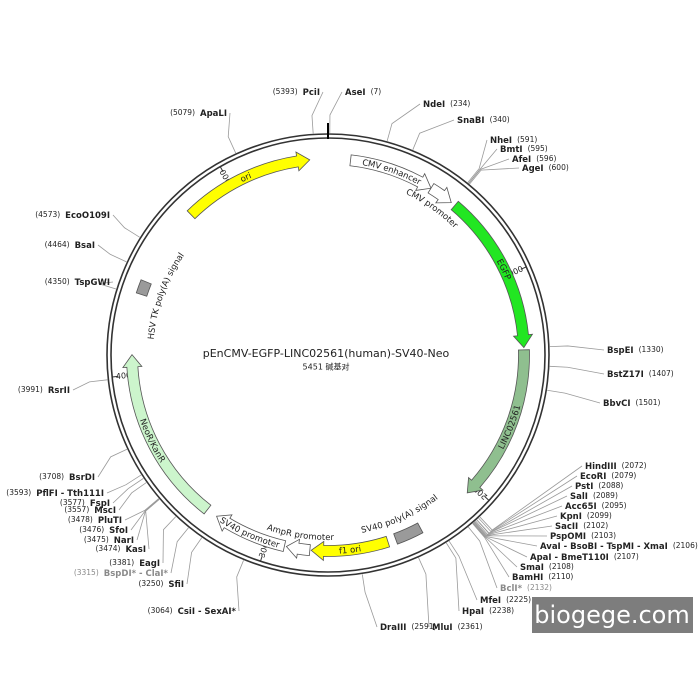 This screenshot has width=700, height=700. What do you see at coordinates (581, 526) in the screenshot?
I see `enzyme-label: SacII (2102)` at bounding box center [581, 526].